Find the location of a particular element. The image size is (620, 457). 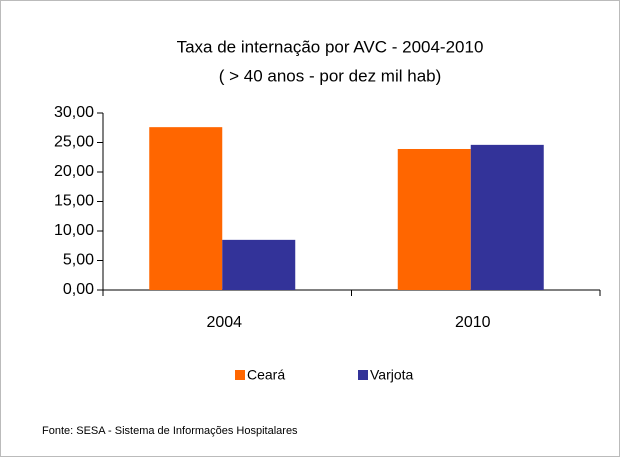

y-tick-label: 0,00 is located at coordinates (78, 289).